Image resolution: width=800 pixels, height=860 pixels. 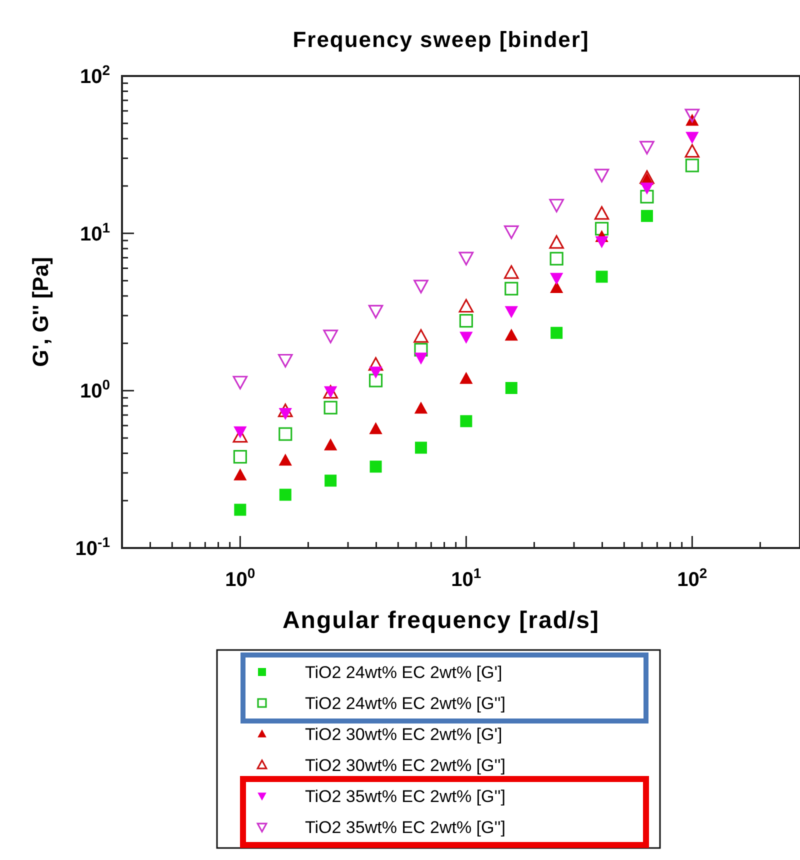 I want to click on x-tick-label: 10$^{1}$, so click(x=466, y=578).